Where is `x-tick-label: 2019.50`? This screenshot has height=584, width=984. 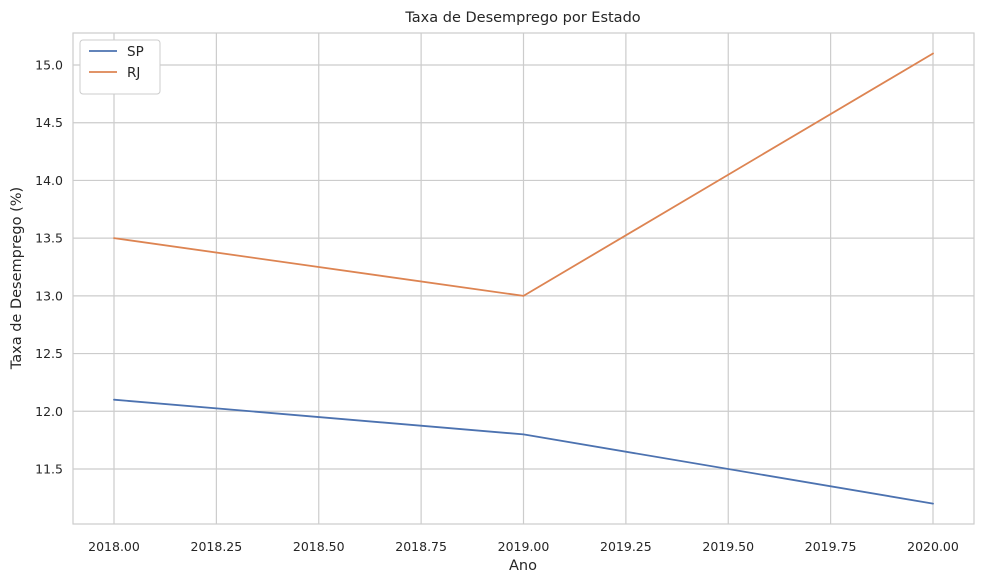 x-tick-label: 2019.50 is located at coordinates (728, 546).